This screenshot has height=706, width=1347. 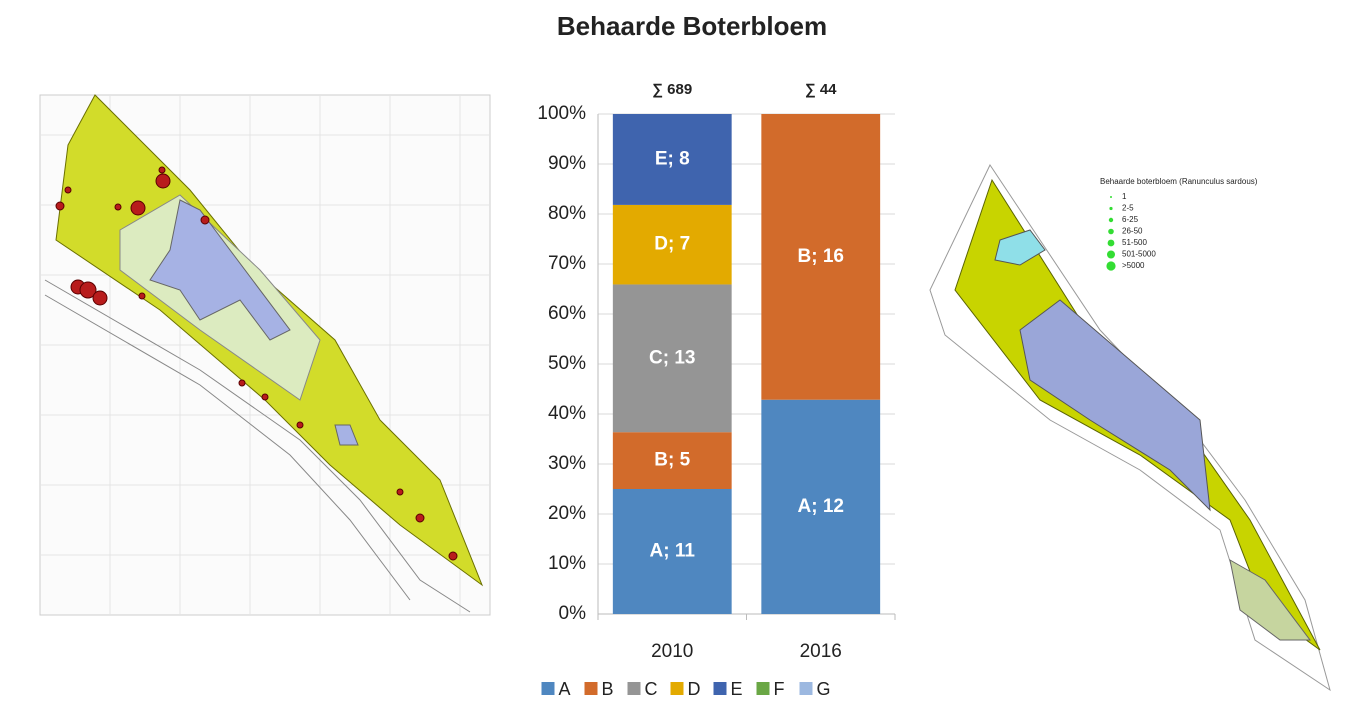 What do you see at coordinates (1133, 265) in the screenshot?
I see `map-legend-label: >5000` at bounding box center [1133, 265].